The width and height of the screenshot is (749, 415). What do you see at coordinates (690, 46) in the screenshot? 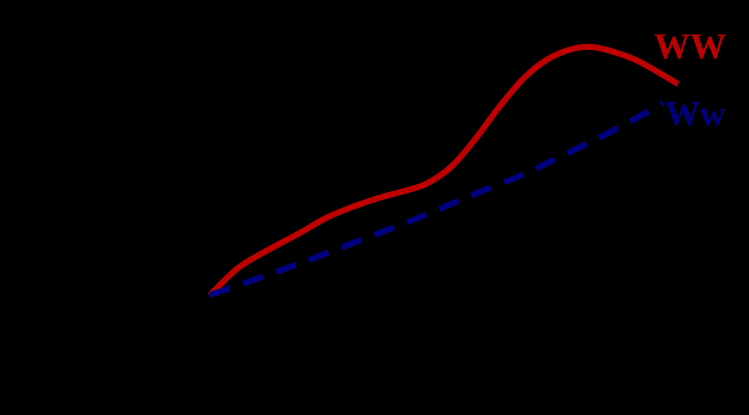
I see `series-label-ww-solid: WW` at bounding box center [690, 46].